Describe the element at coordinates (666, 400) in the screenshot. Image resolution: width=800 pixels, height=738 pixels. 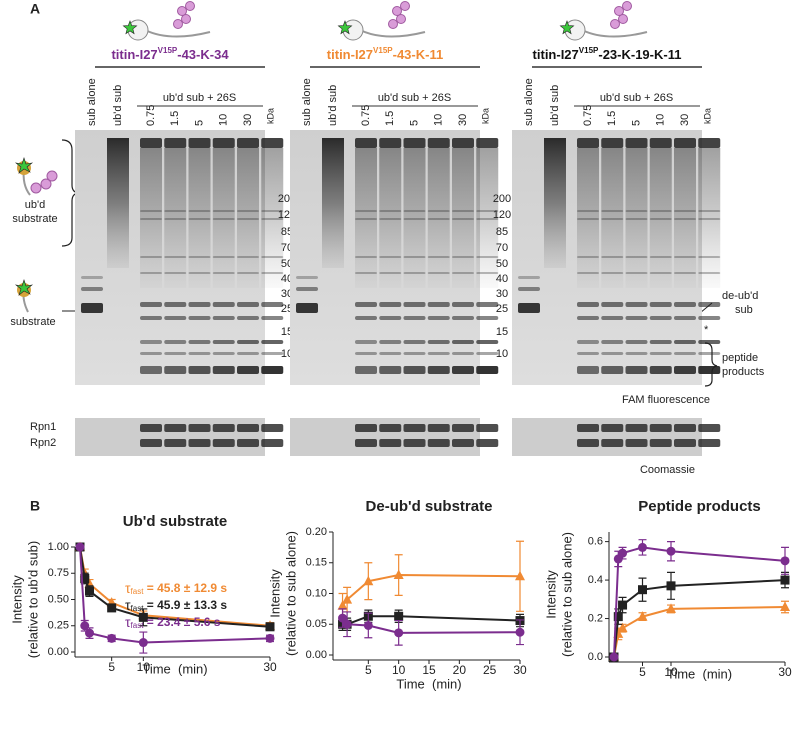
I see `fam-label: FAM fluorescence` at that location.